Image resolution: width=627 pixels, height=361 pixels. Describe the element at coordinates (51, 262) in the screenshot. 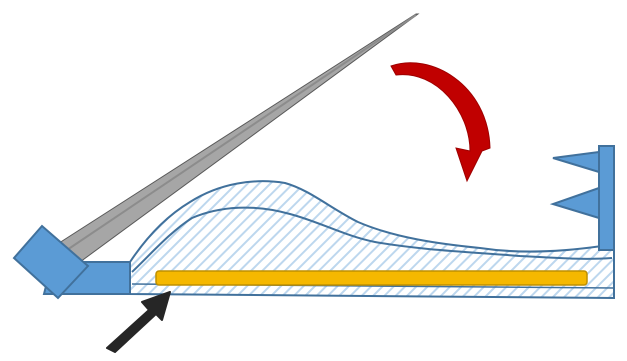

I see `hinge-block` at that location.